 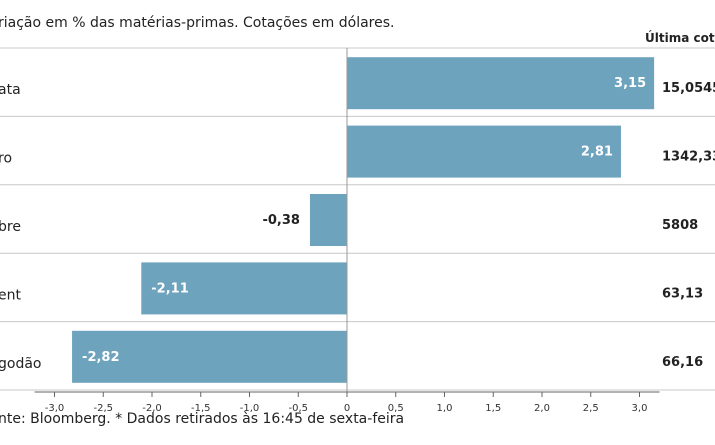 I want to click on x-tick-label-4: -1,0, so click(x=250, y=408).